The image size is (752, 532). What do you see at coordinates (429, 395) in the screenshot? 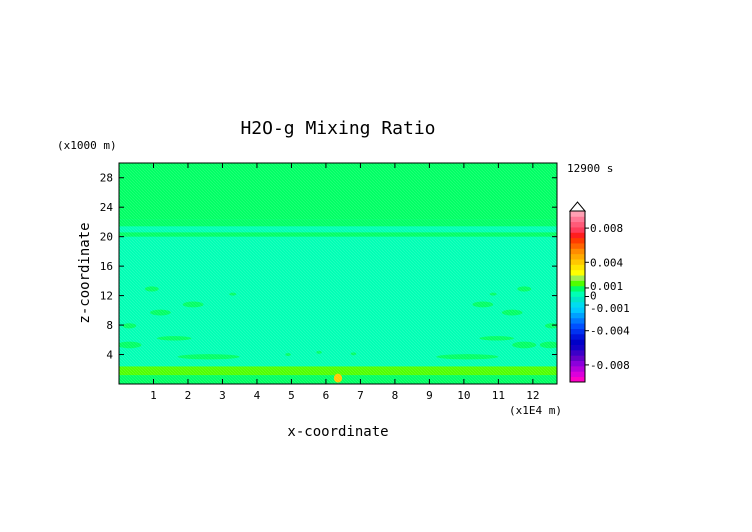
I see `x-tick-label: 9` at bounding box center [429, 395].